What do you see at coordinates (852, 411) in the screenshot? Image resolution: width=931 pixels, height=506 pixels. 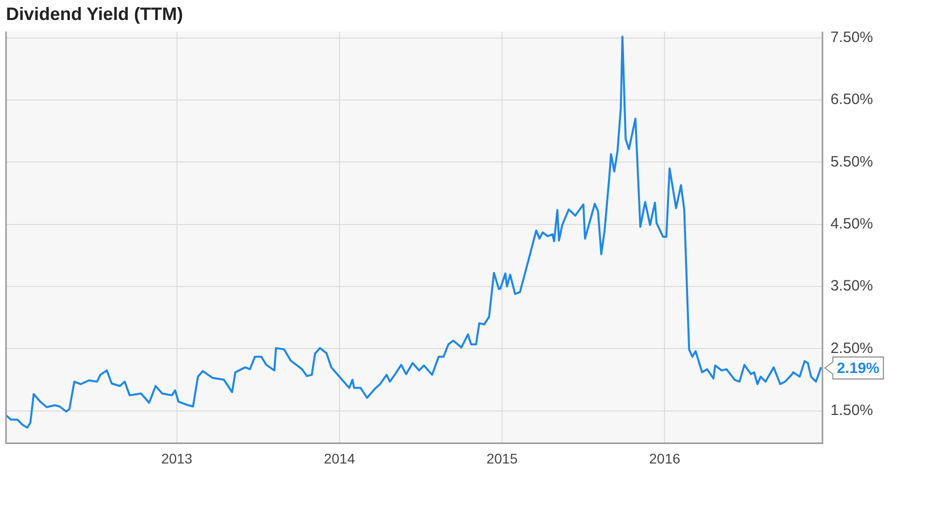 I see `y-tick-label: 1.50%` at bounding box center [852, 411].